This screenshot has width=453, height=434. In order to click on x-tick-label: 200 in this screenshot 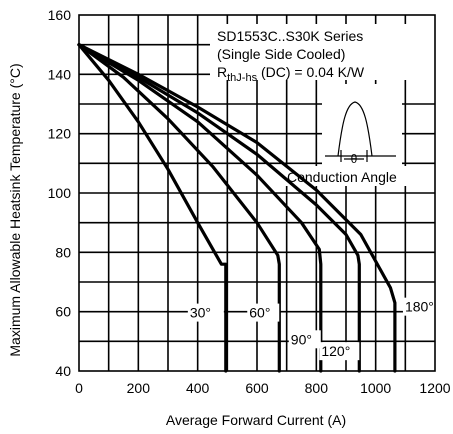, I will do `click(139, 388)`.